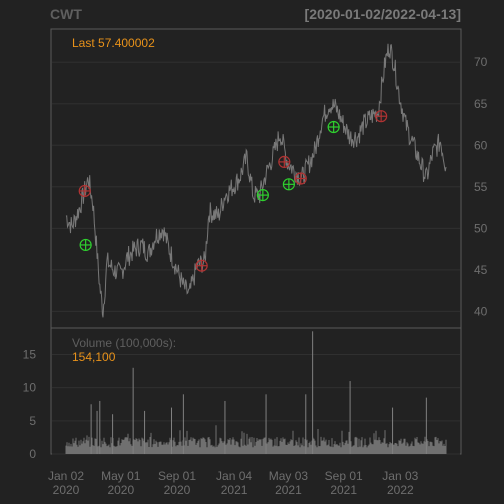 This screenshot has height=504, width=504. What do you see at coordinates (481, 228) in the screenshot?
I see `price-tick-label: 50` at bounding box center [481, 228].